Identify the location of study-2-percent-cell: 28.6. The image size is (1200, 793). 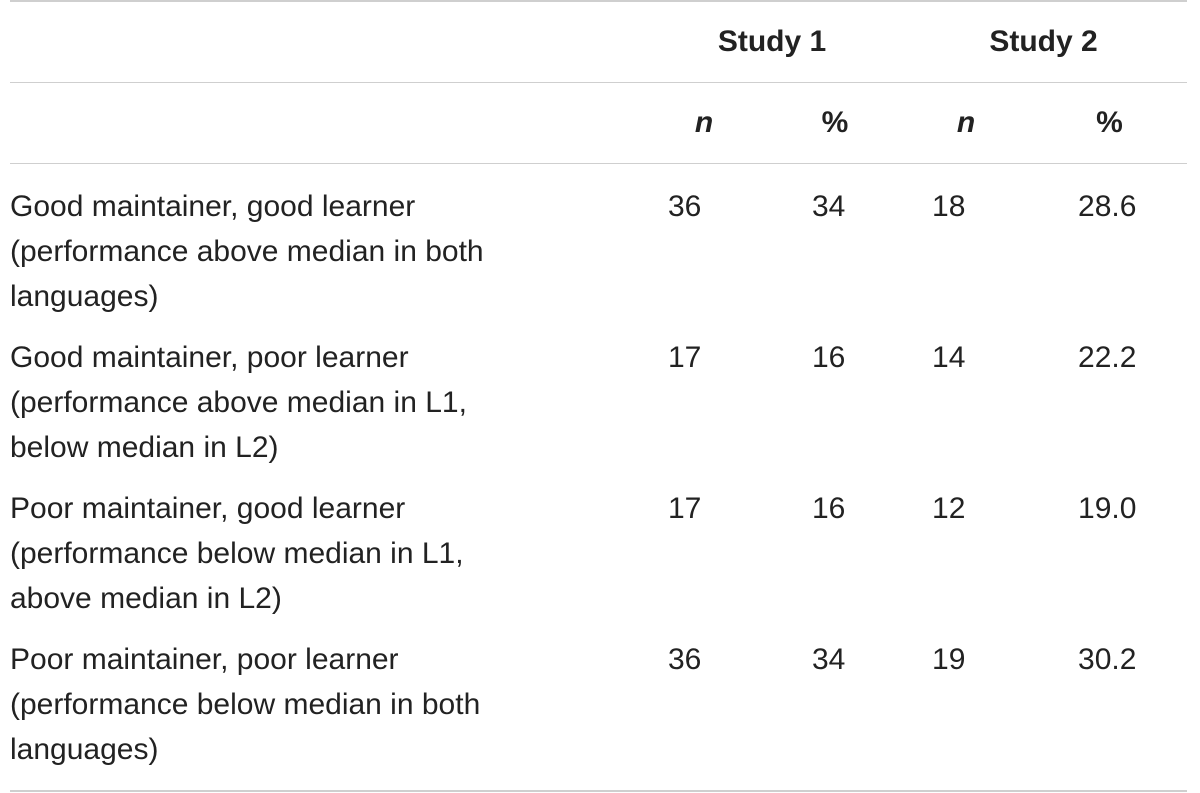
(1107, 206).